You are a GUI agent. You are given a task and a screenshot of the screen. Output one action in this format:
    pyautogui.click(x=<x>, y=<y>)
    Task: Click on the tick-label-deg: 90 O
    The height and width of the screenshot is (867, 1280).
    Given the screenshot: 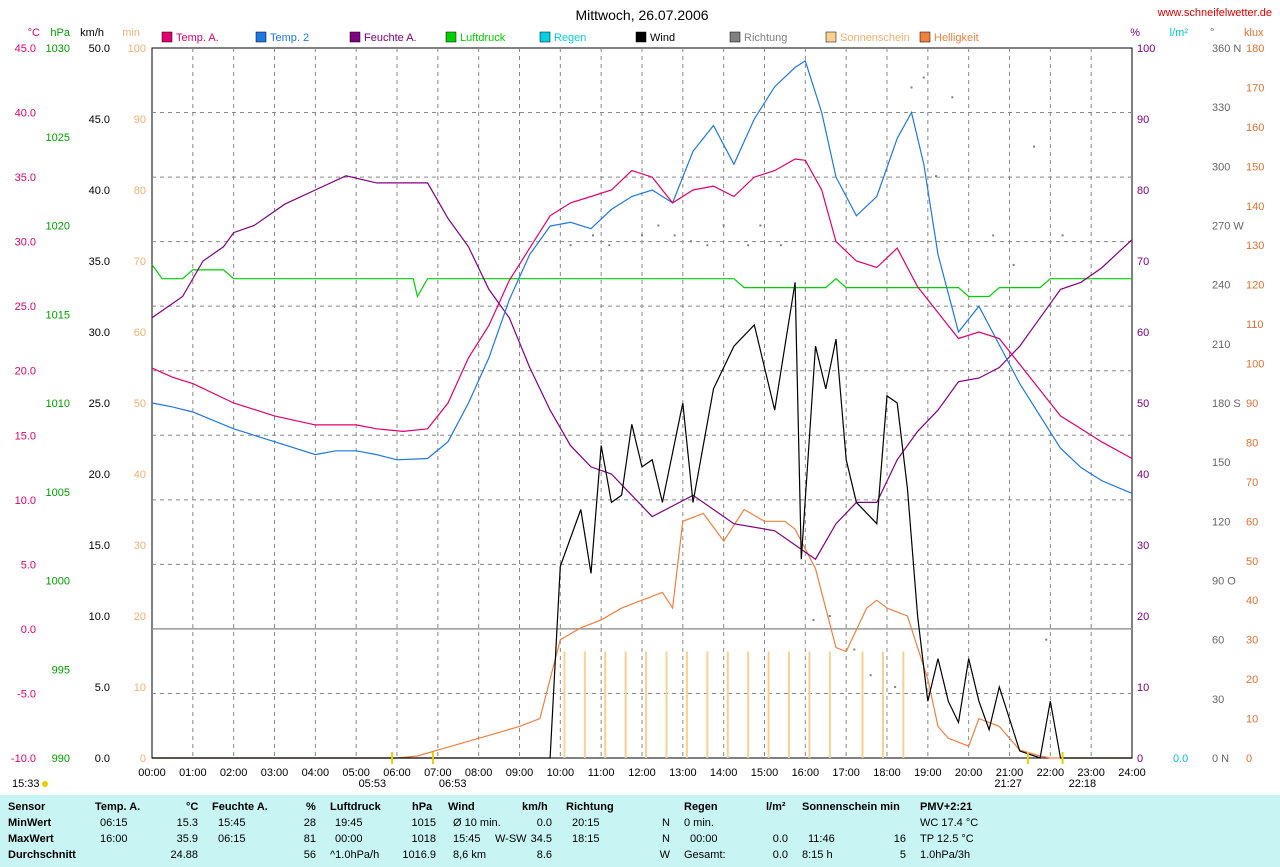 What is the action you would take?
    pyautogui.click(x=1224, y=582)
    